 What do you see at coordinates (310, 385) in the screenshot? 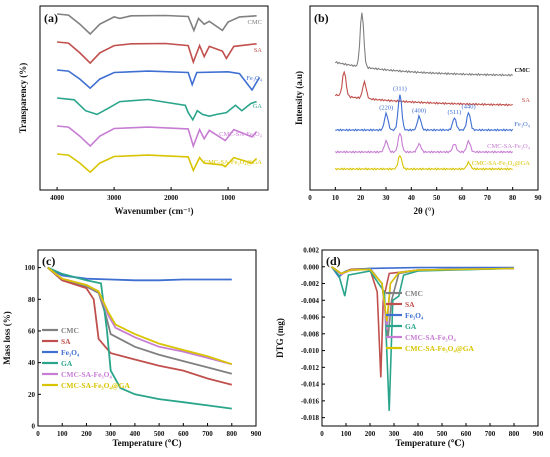
I see `panel-d-ytick-label: -0.014` at bounding box center [310, 385].